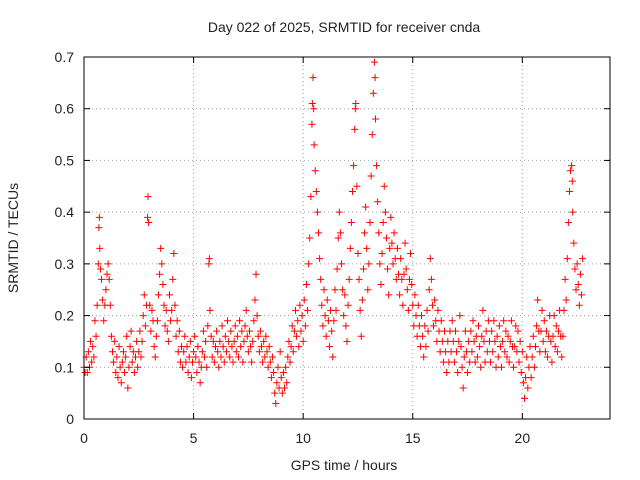 Image resolution: width=640 pixels, height=480 pixels. What do you see at coordinates (344, 465) in the screenshot?
I see `x-axis-label: GPS time / hours` at bounding box center [344, 465].